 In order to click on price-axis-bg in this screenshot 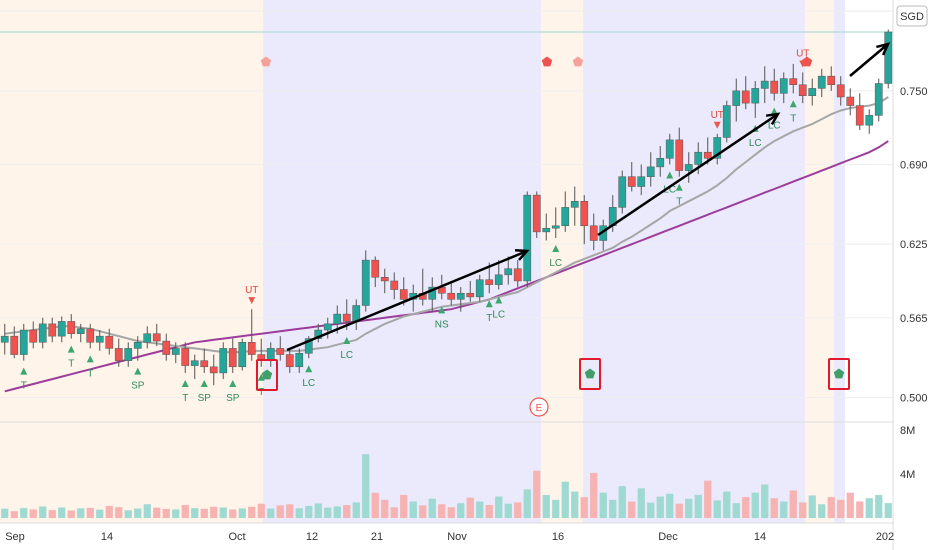, I will do `click(913, 275)`.